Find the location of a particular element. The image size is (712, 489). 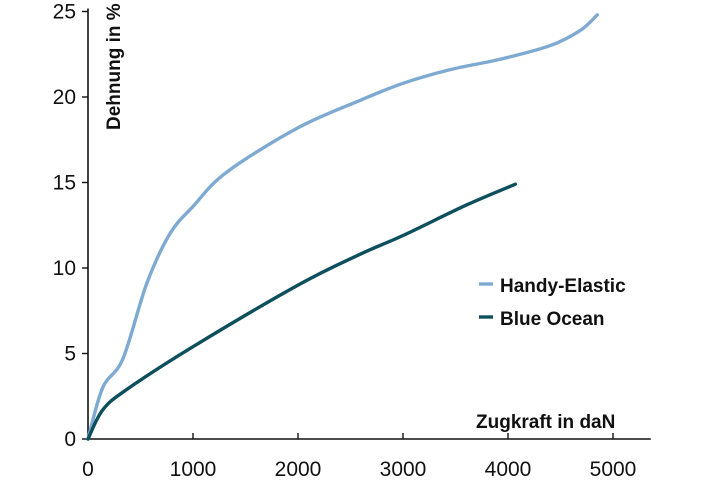

x-tick-label: 0 is located at coordinates (88, 469).